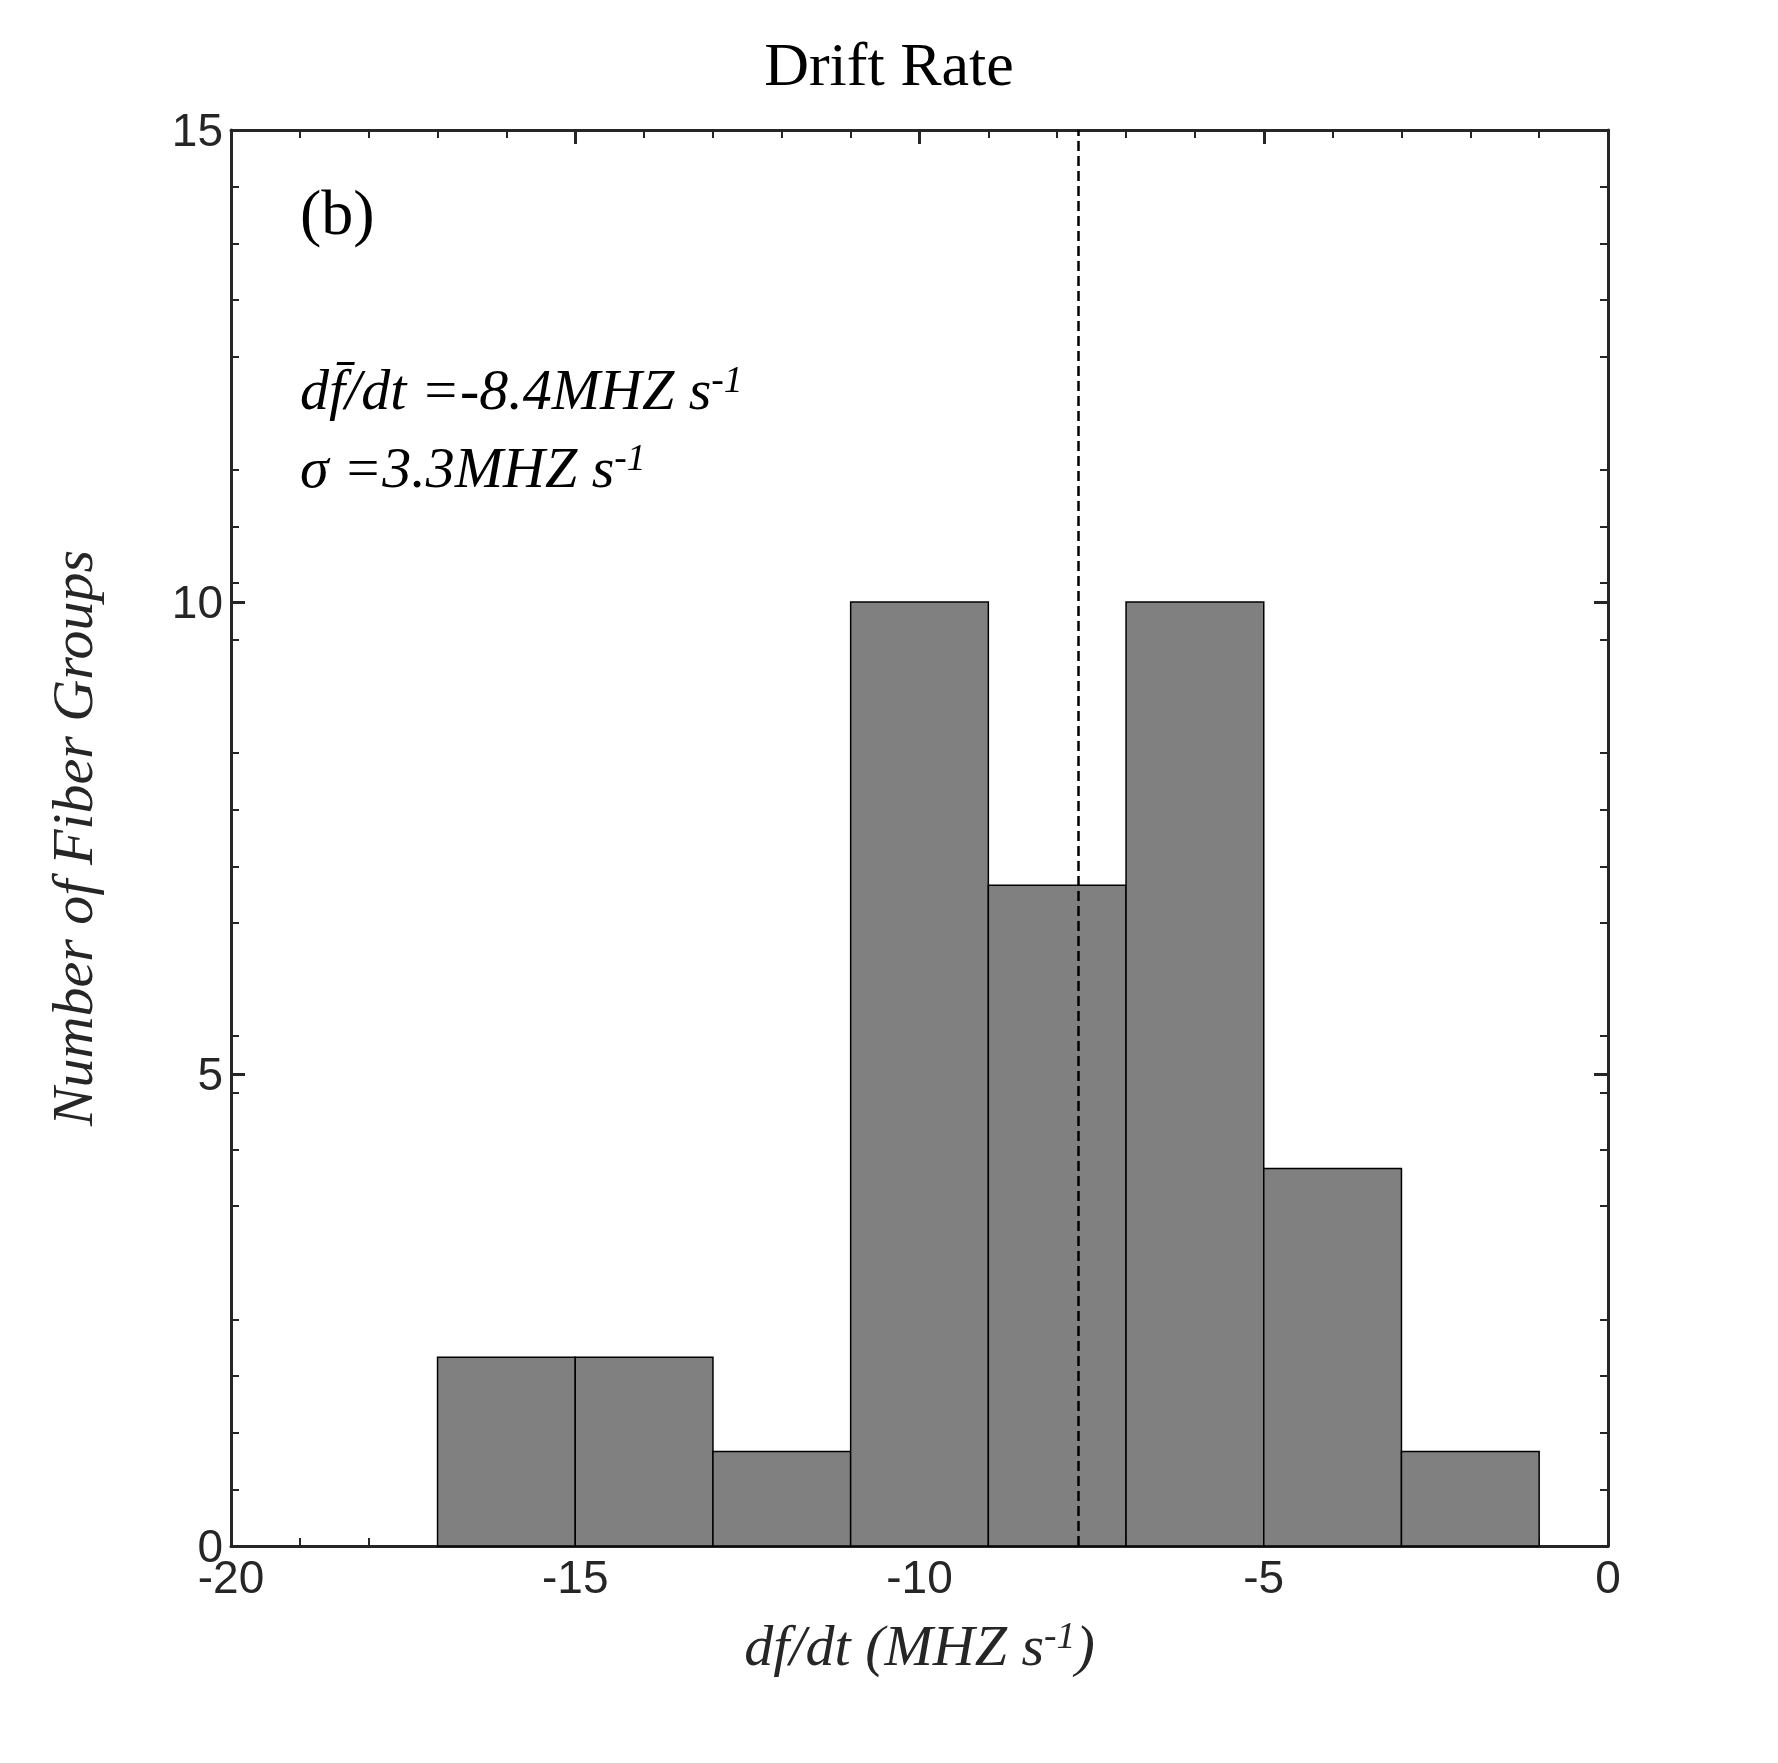 This screenshot has width=1778, height=1763. What do you see at coordinates (210, 1074) in the screenshot?
I see `y-tick-label: 5` at bounding box center [210, 1074].